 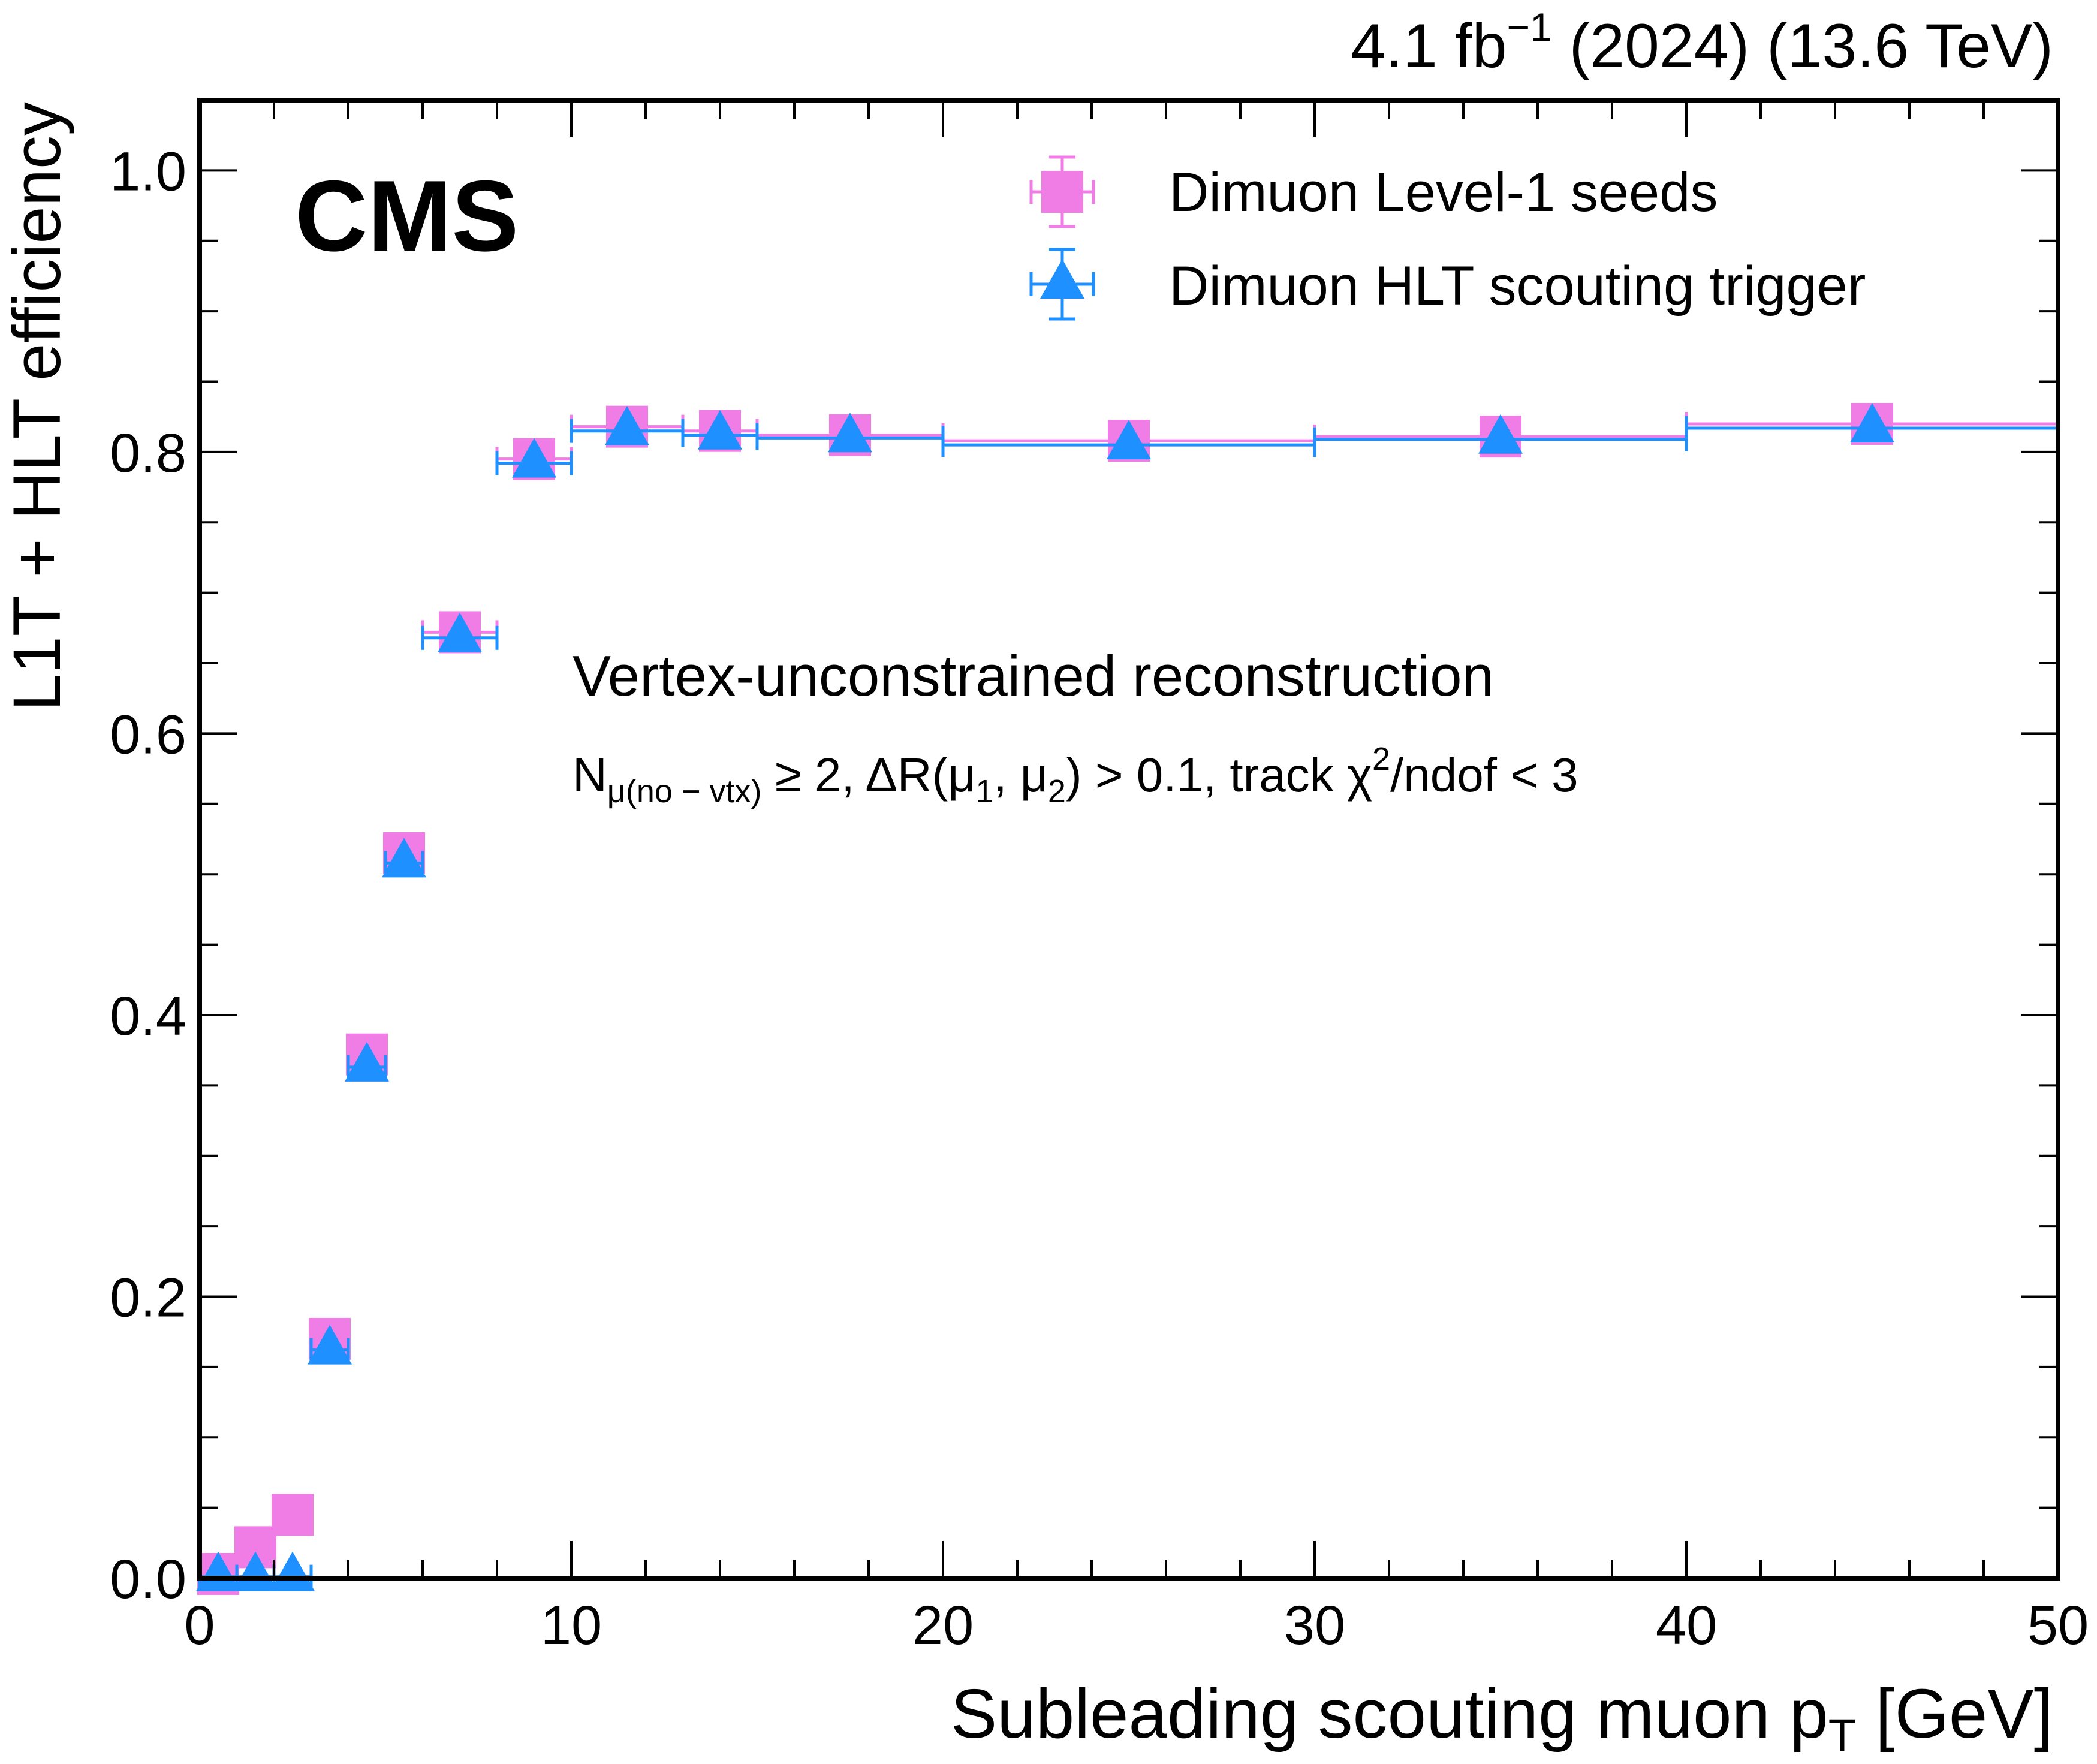 I want to click on annotation-line1: Vertex-unconstrained reconstruction, so click(x=1033, y=676).